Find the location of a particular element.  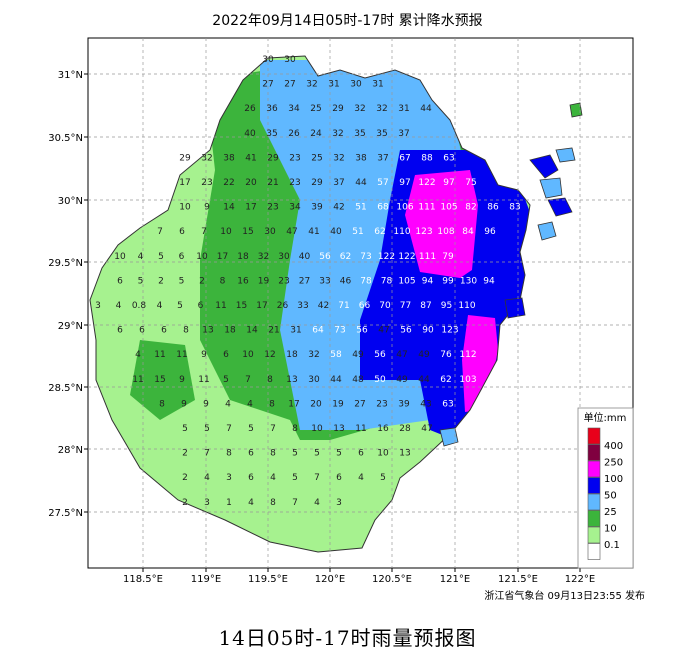

rainfall-value: 14 is located at coordinates (252, 331).